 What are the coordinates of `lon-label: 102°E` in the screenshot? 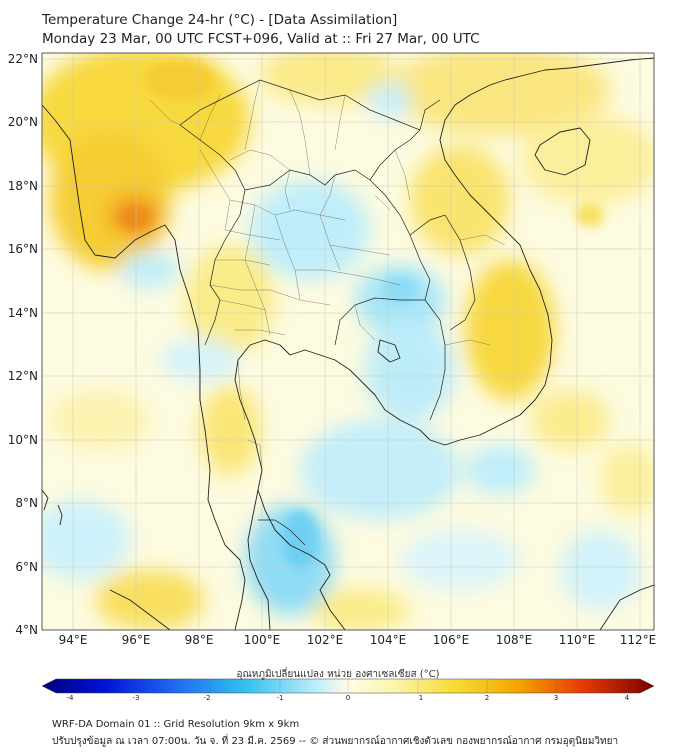 It's located at (325, 640).